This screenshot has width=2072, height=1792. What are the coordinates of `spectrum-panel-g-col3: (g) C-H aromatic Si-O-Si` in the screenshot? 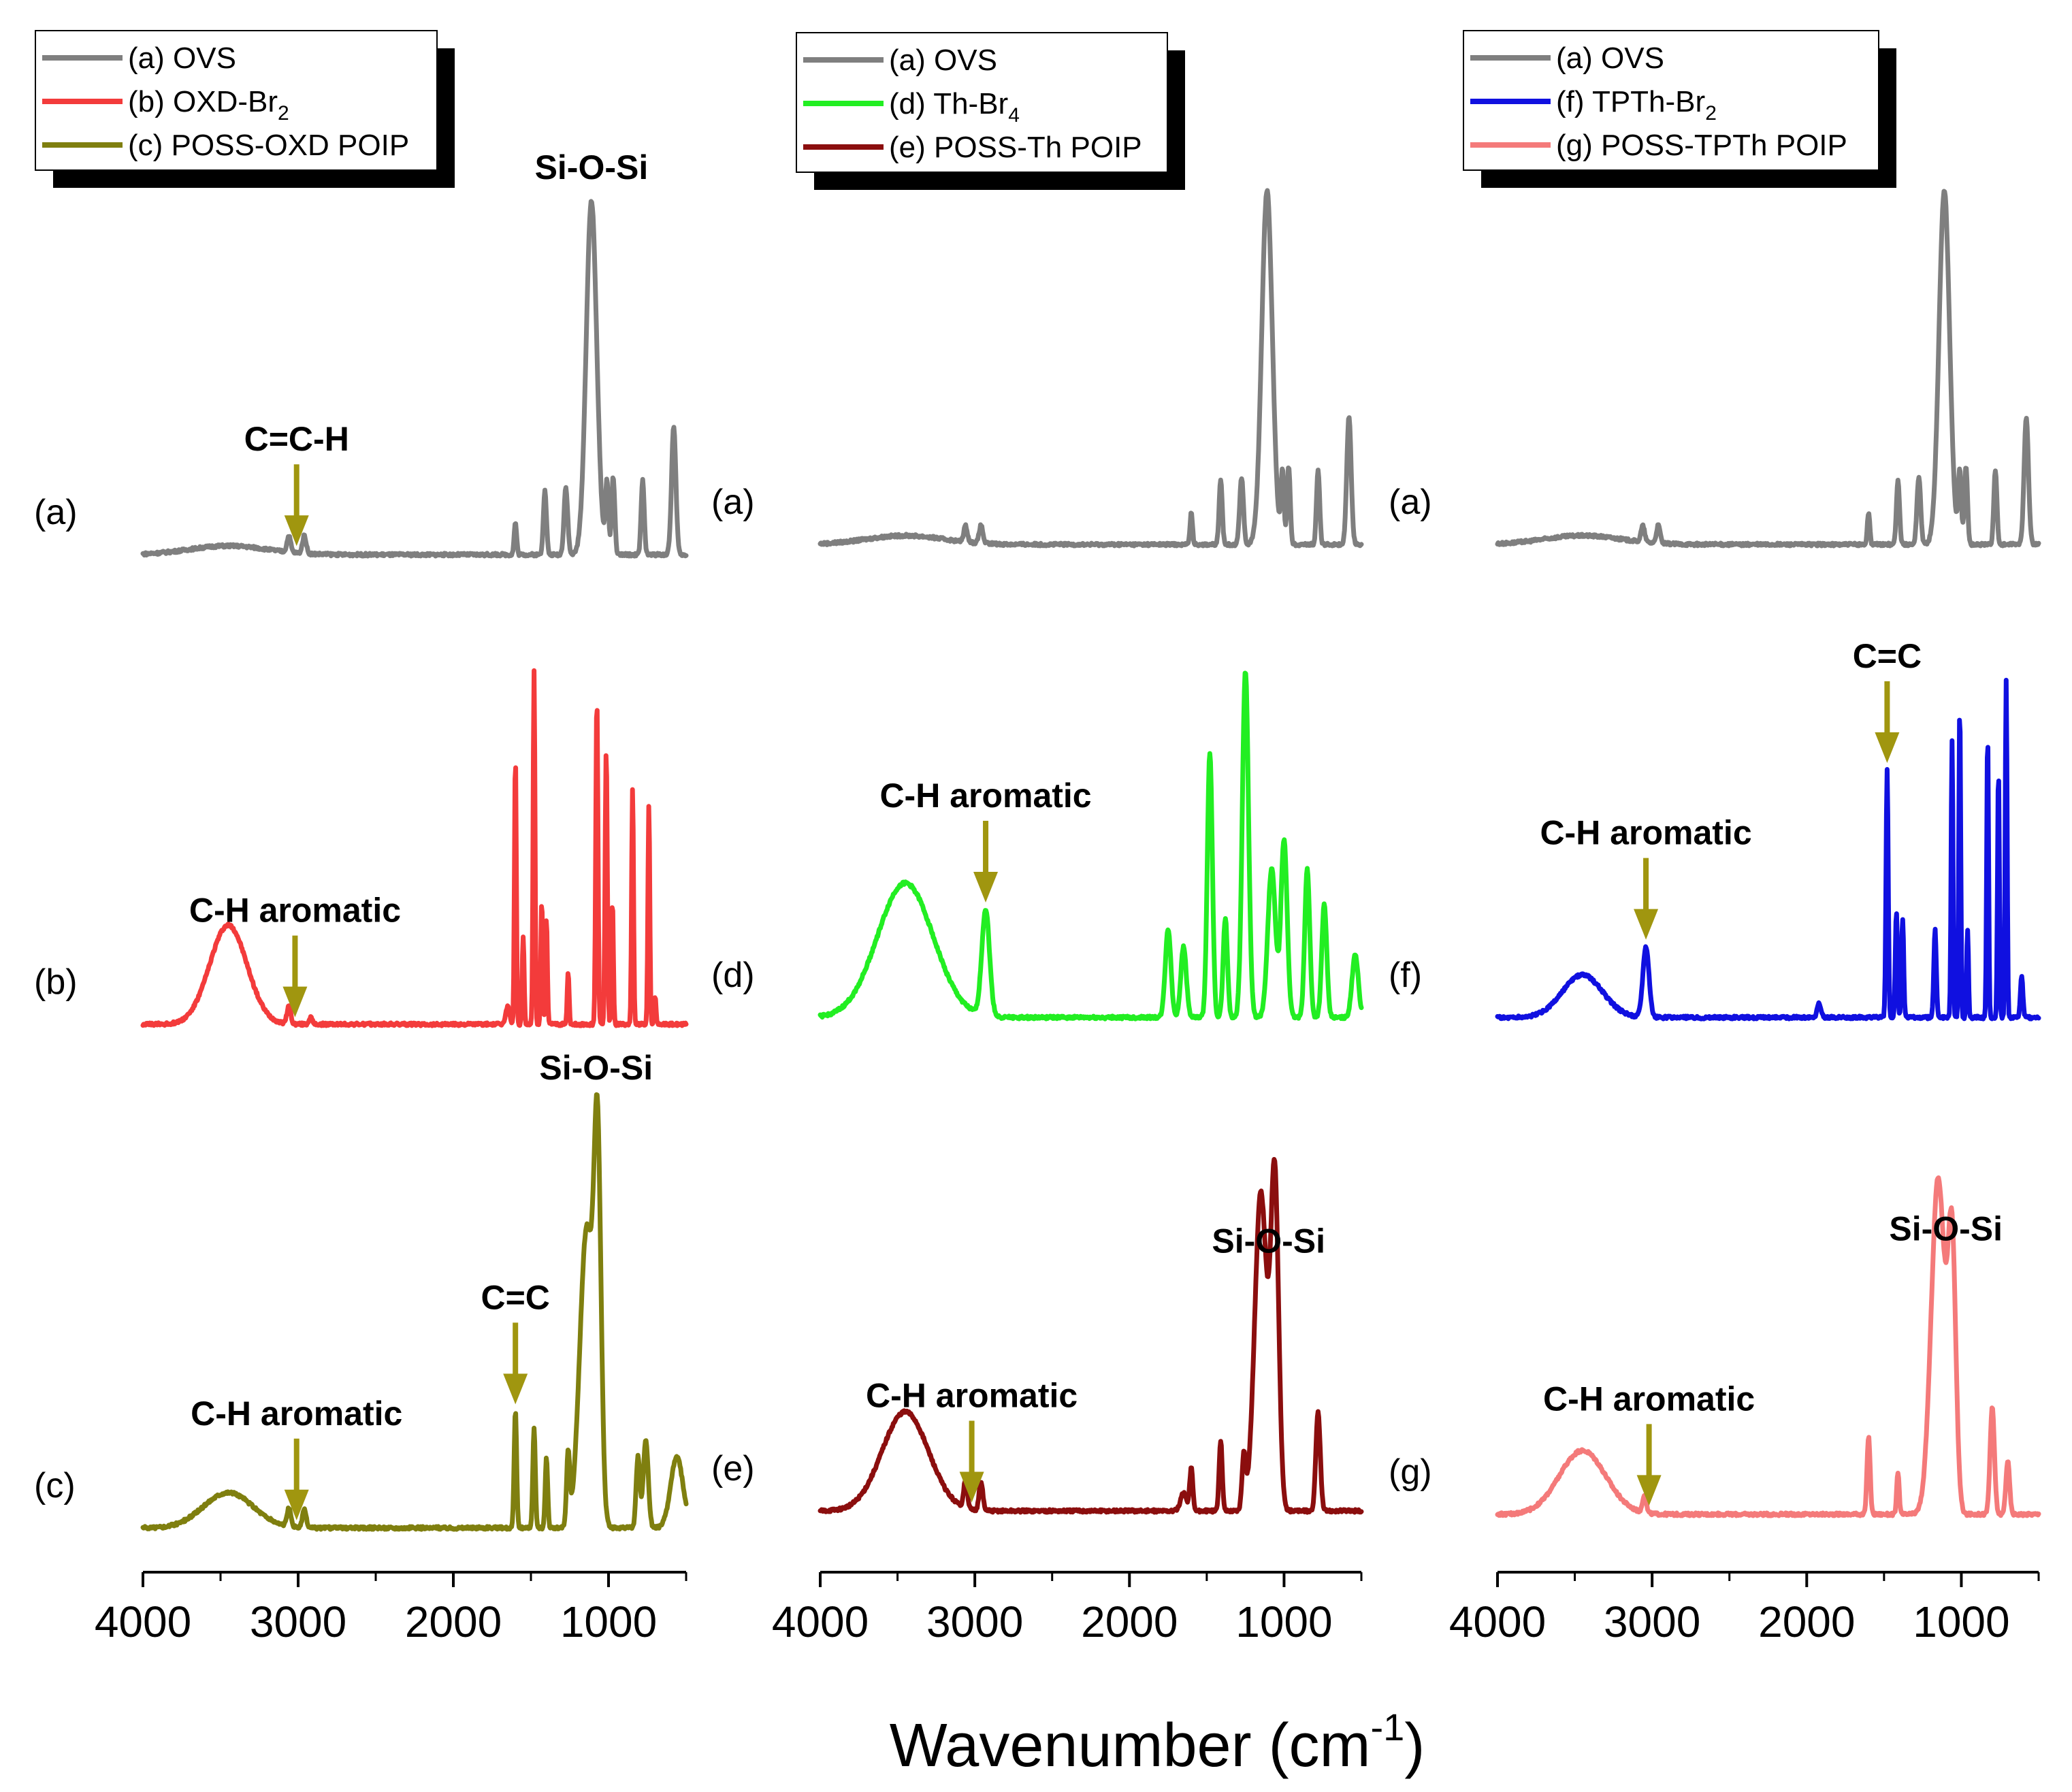 It's located at (1715, 1347).